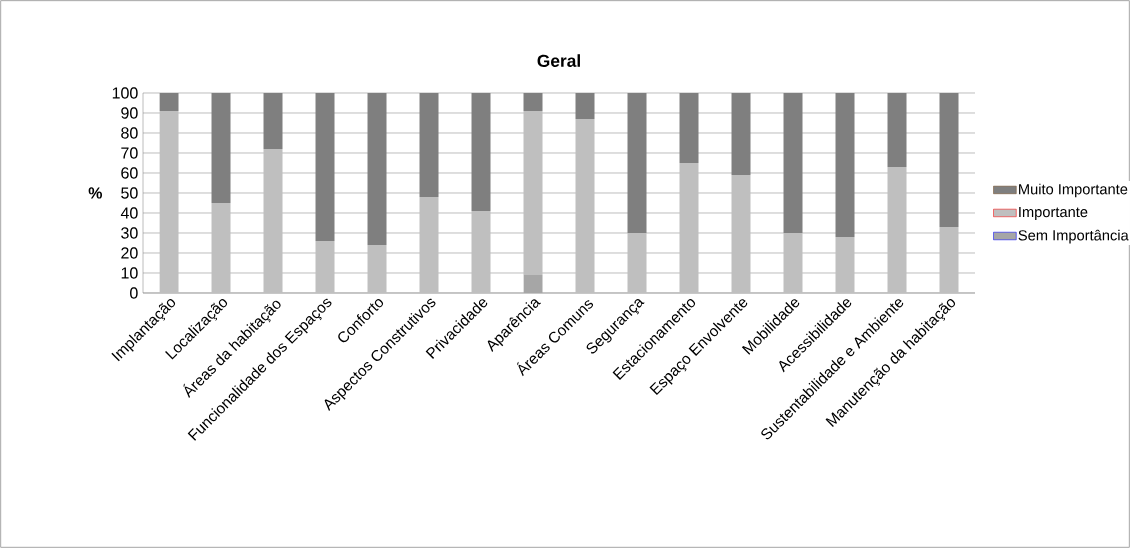 The height and width of the screenshot is (548, 1130). Describe the element at coordinates (1053, 213) in the screenshot. I see `legend-label: Importante` at that location.